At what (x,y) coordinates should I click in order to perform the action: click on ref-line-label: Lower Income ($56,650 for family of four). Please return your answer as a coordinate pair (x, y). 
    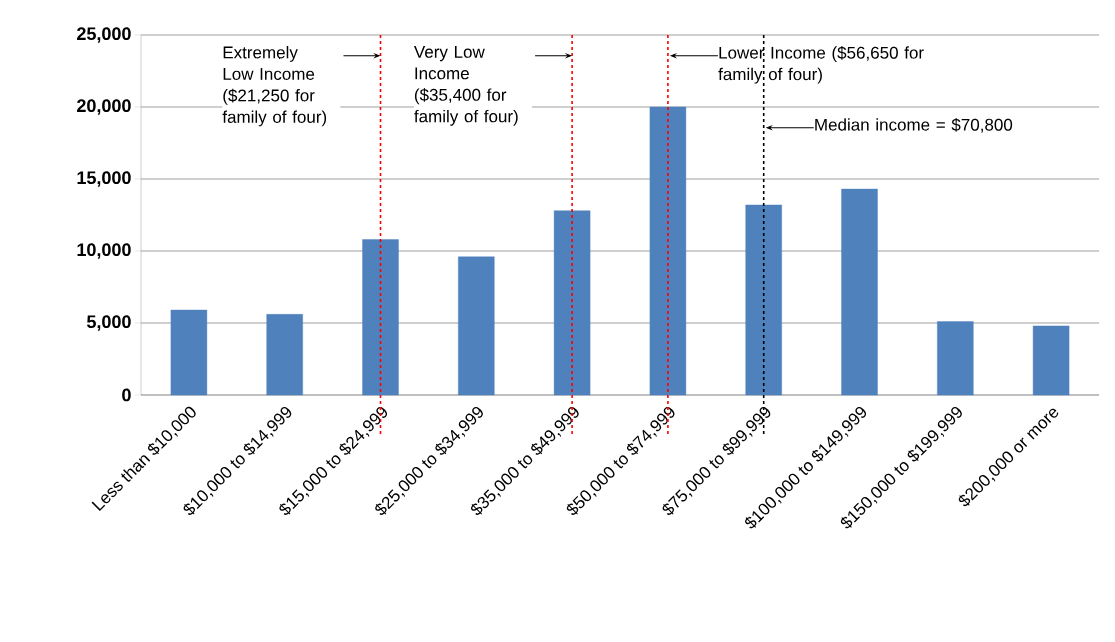
    Looking at the image, I should click on (821, 65).